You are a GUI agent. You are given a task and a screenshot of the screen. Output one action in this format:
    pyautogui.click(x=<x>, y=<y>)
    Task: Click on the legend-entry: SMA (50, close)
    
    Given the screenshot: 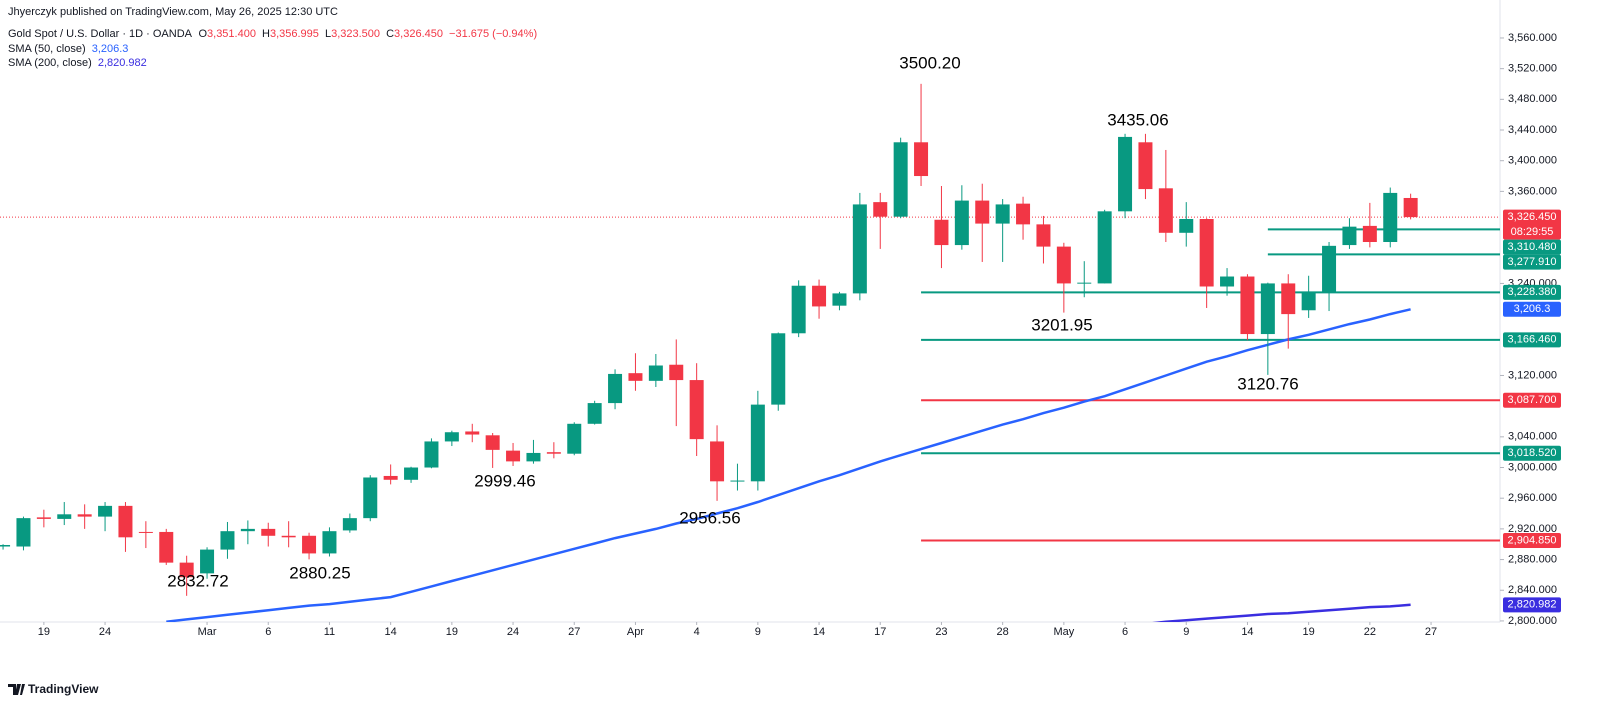 What is the action you would take?
    pyautogui.click(x=47, y=49)
    